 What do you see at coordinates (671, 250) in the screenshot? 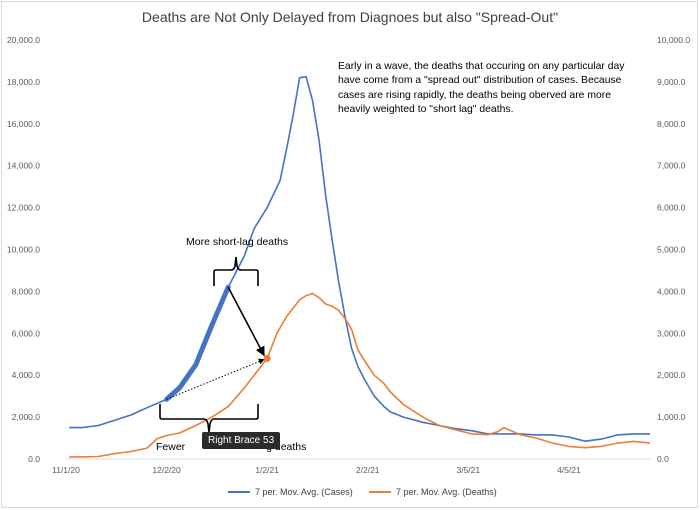
I see `y-right-tick-label: 5,000.0` at bounding box center [671, 250].